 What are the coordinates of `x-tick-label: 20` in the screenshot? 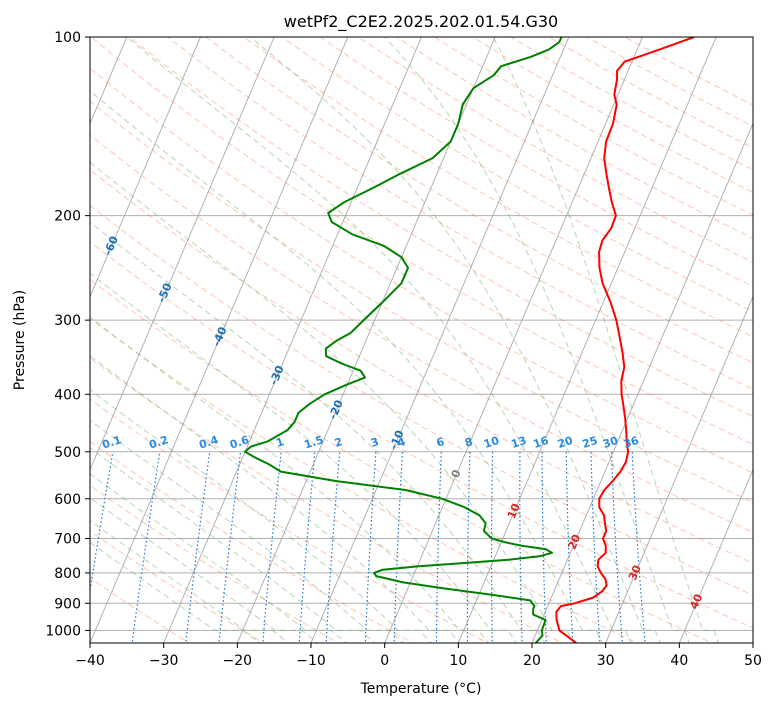 It's located at (532, 661).